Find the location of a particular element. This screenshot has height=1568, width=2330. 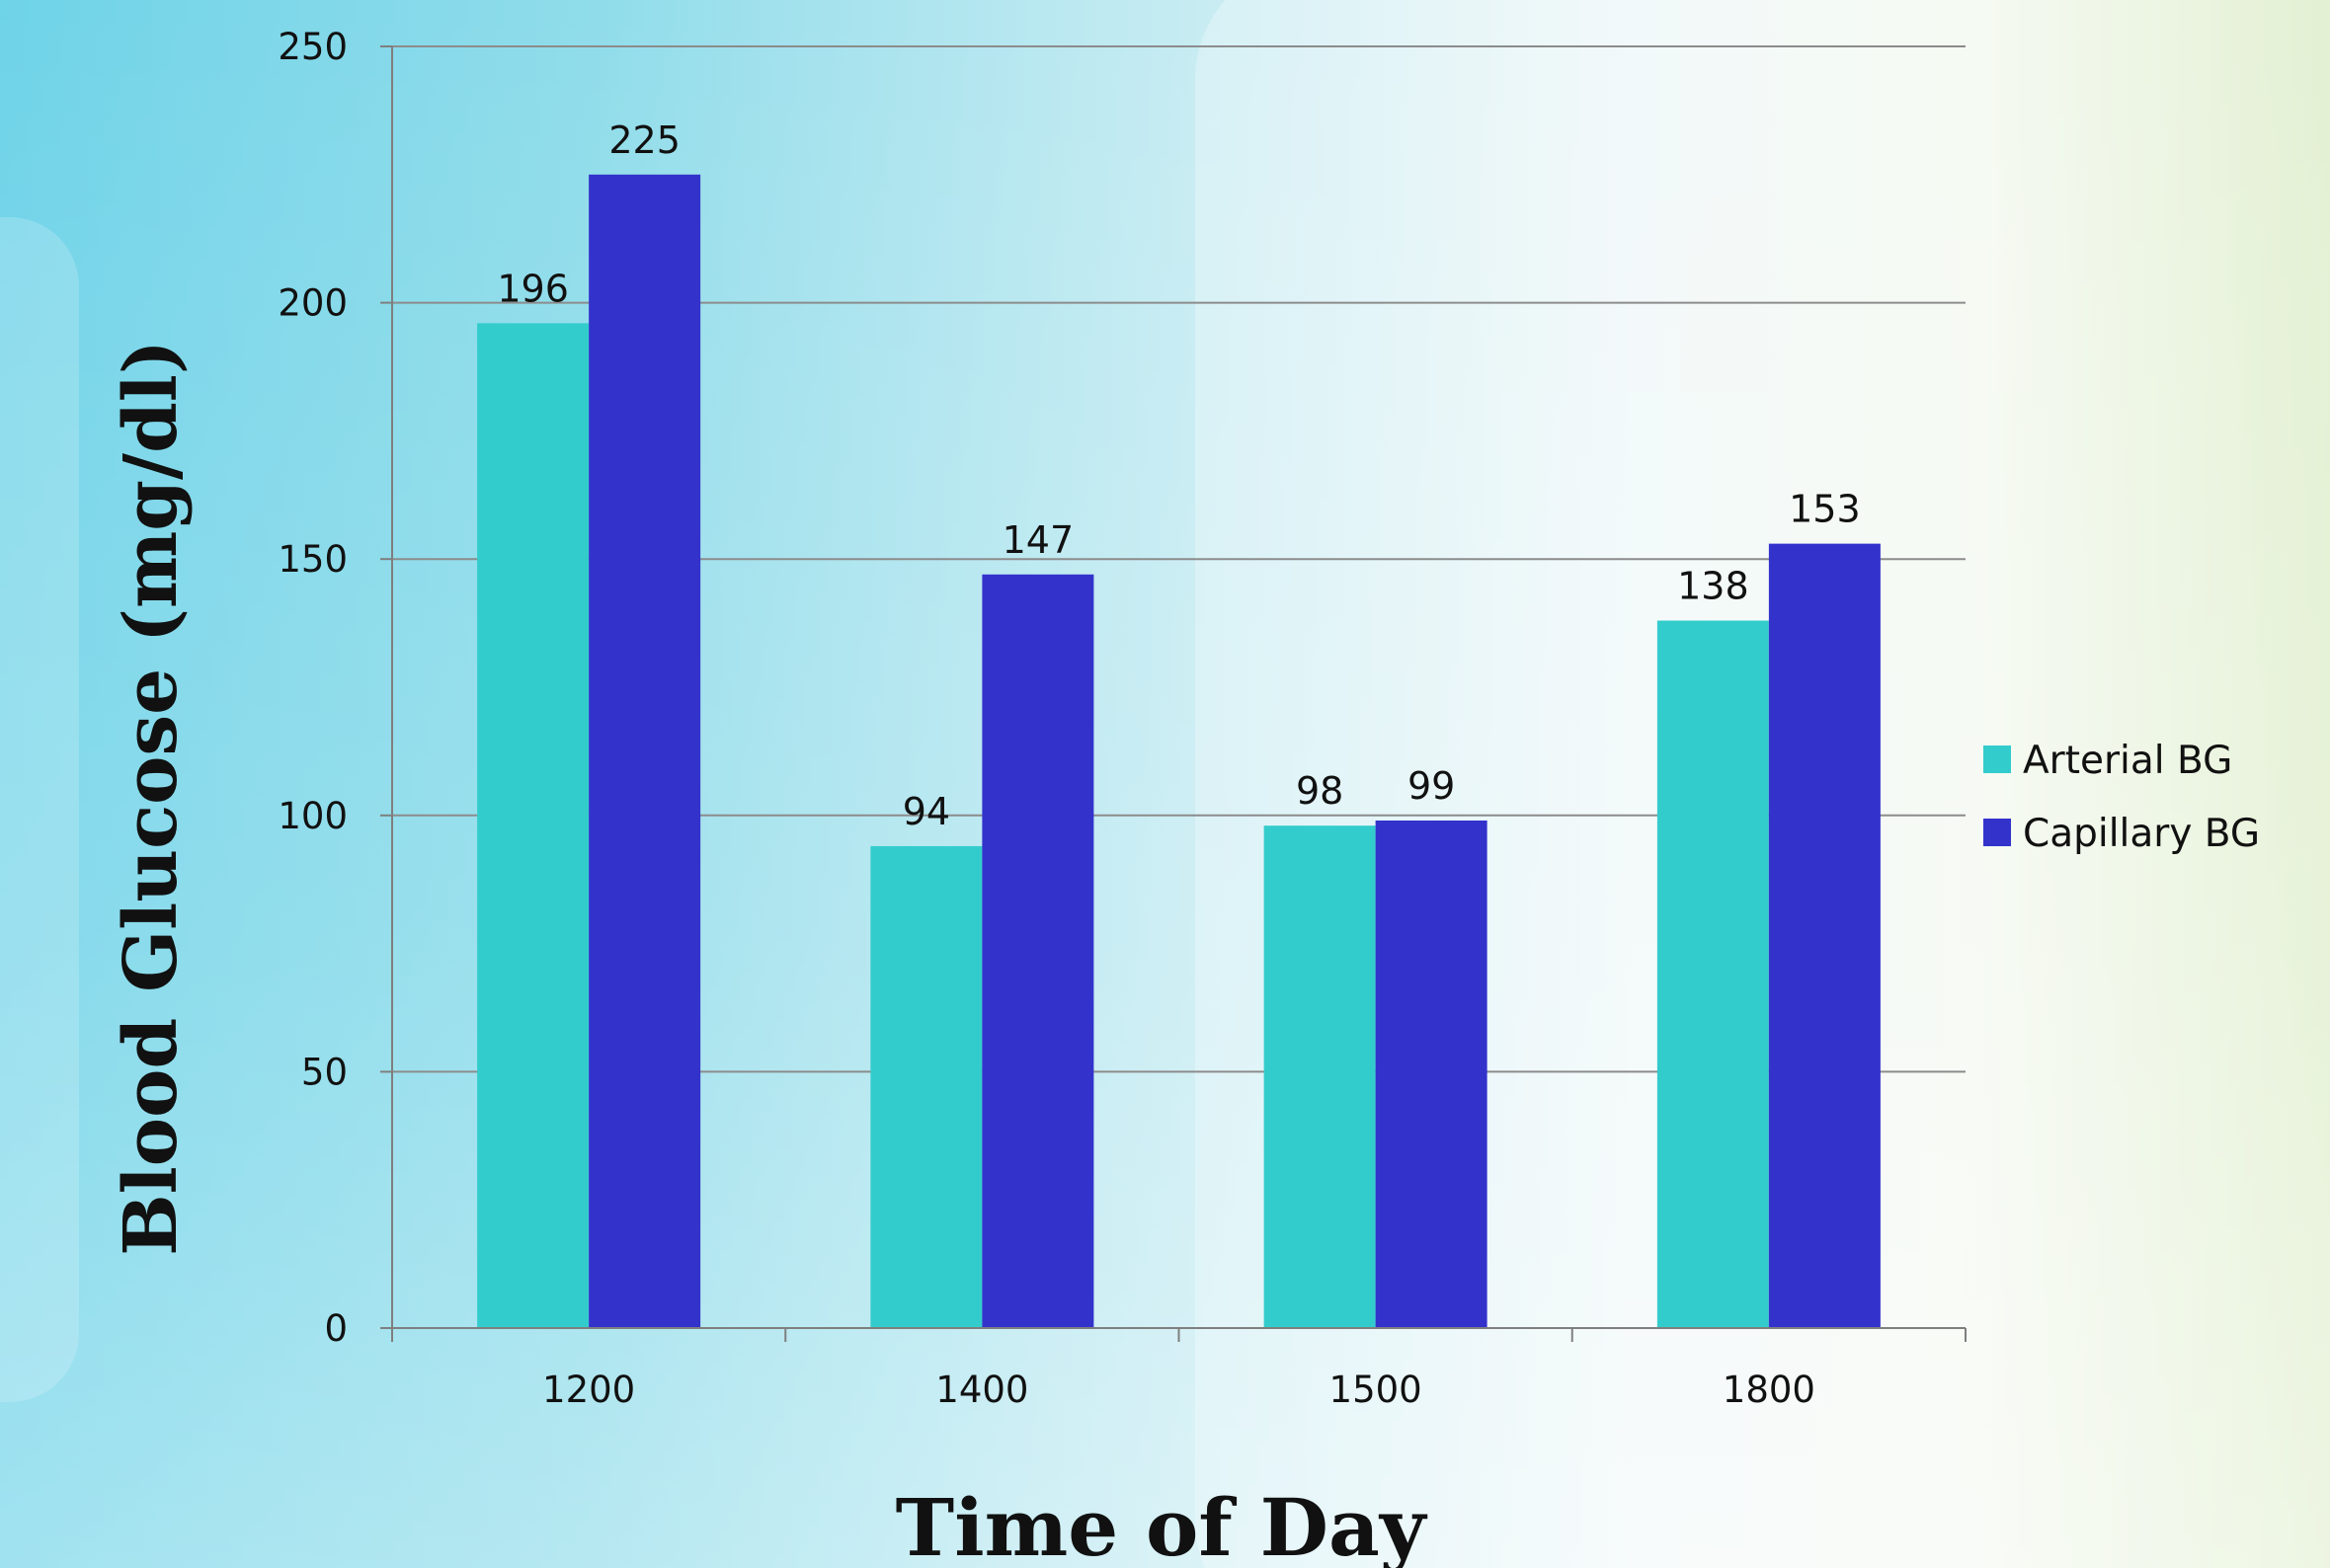

data-label: 153 is located at coordinates (1825, 509).